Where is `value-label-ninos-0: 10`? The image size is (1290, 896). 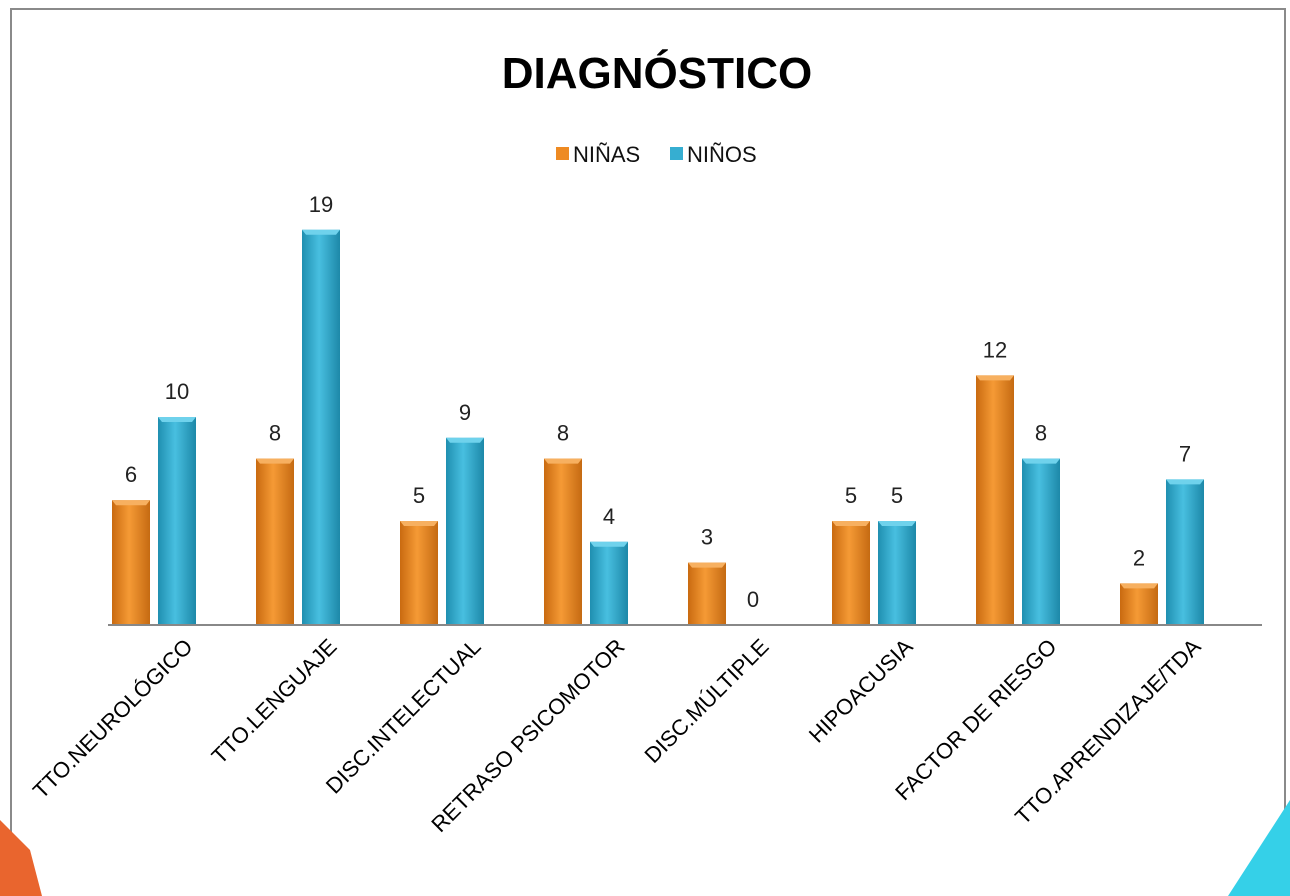
value-label-ninos-0: 10 is located at coordinates (177, 391).